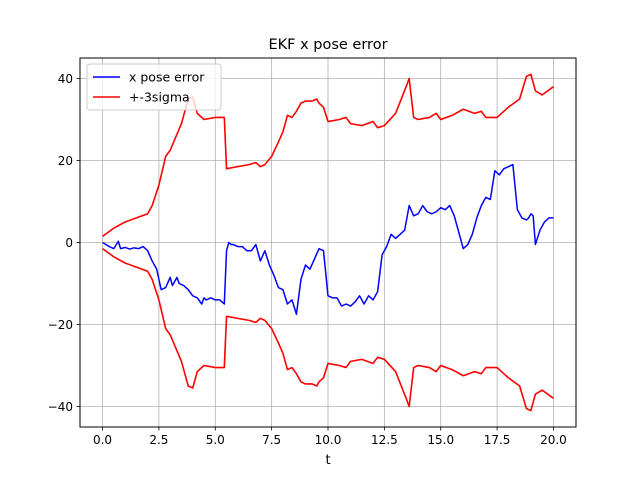 This screenshot has width=640, height=480. What do you see at coordinates (159, 97) in the screenshot?
I see `legend-label-sigma: +-3sigma` at bounding box center [159, 97].